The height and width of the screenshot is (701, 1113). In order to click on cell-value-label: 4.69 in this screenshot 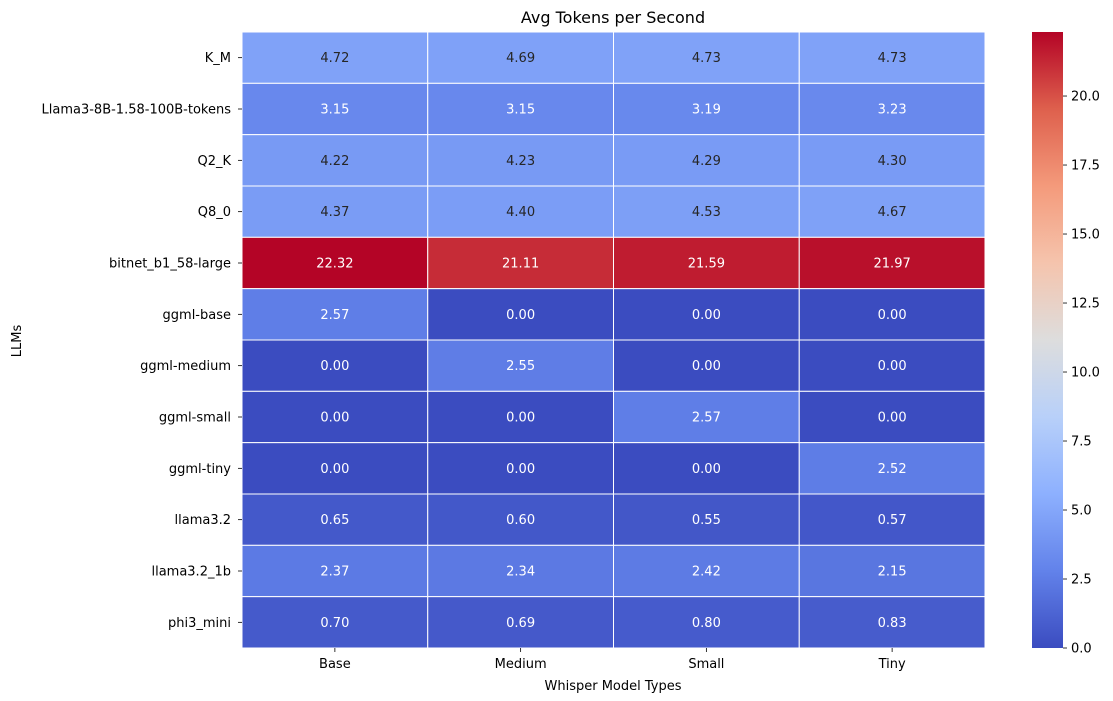, I will do `click(520, 58)`.